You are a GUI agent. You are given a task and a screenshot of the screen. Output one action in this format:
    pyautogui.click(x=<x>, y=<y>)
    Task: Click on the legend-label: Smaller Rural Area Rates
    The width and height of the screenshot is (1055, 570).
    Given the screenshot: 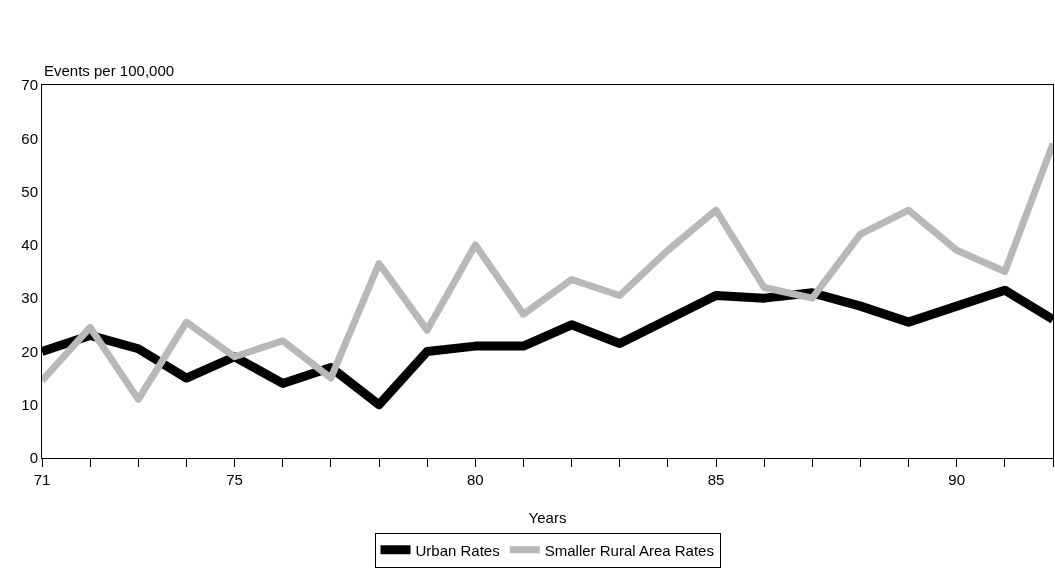 What is the action you would take?
    pyautogui.click(x=629, y=550)
    